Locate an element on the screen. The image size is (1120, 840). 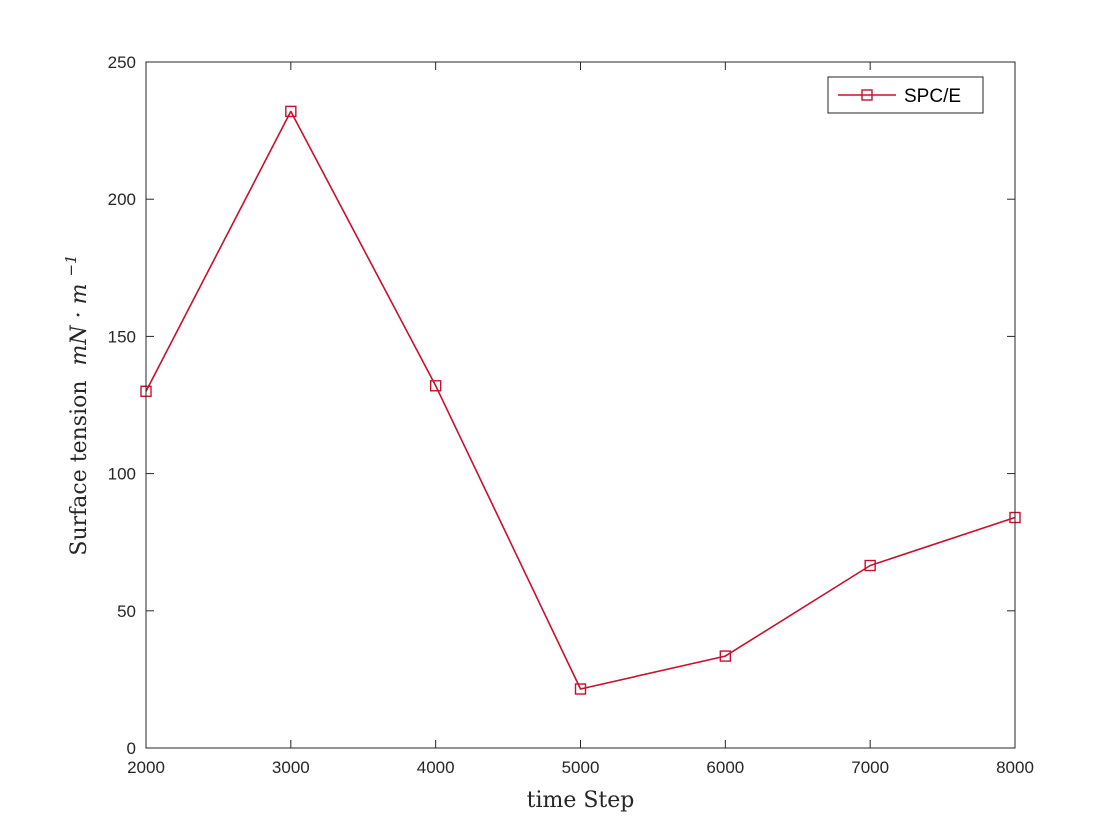
x-tick-label: 2000 is located at coordinates (146, 767).